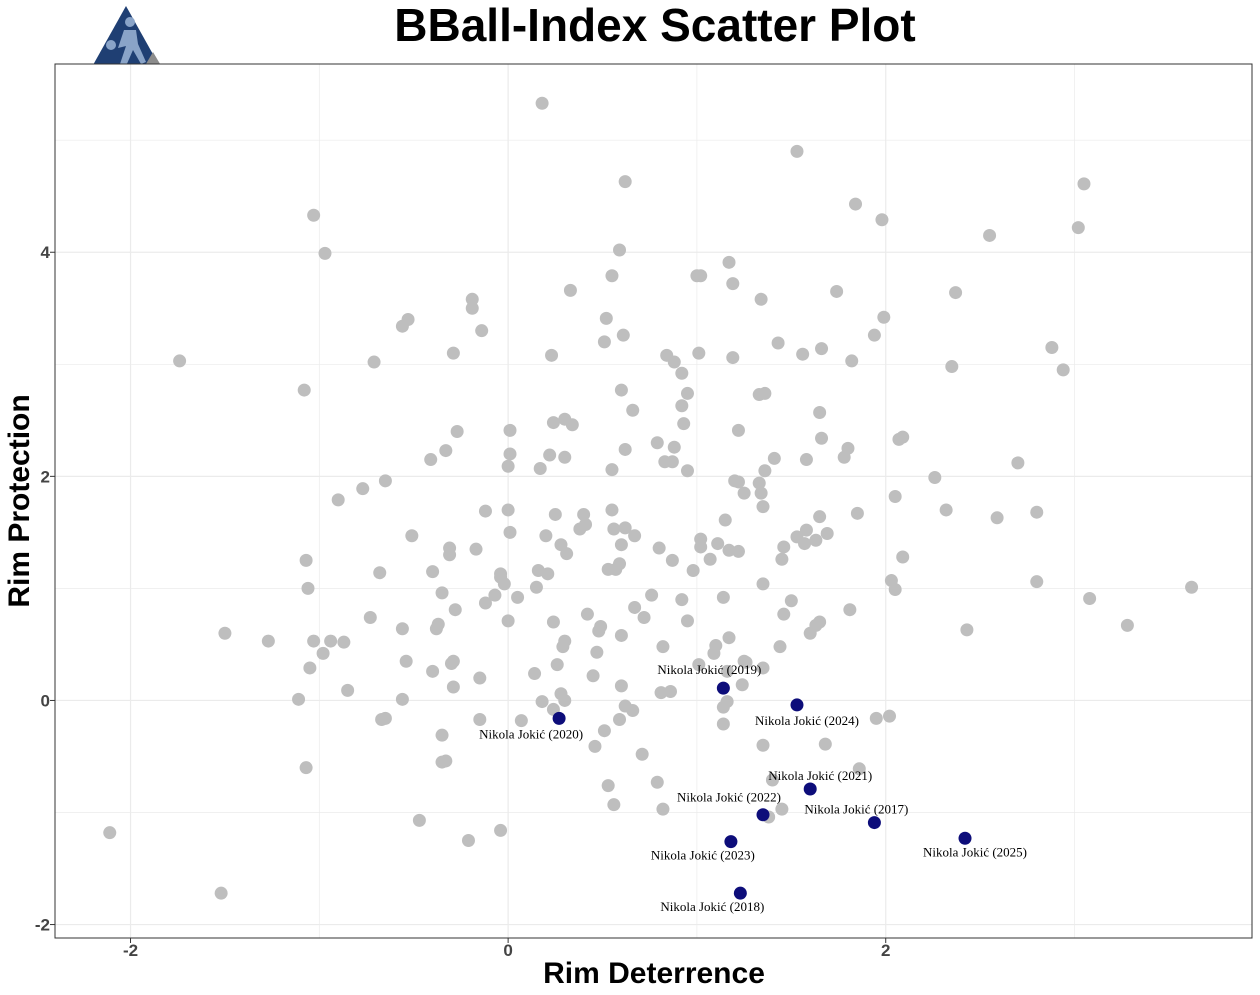 The height and width of the screenshot is (995, 1260). I want to click on point-label: Nikola Jokić (2018), so click(712, 906).